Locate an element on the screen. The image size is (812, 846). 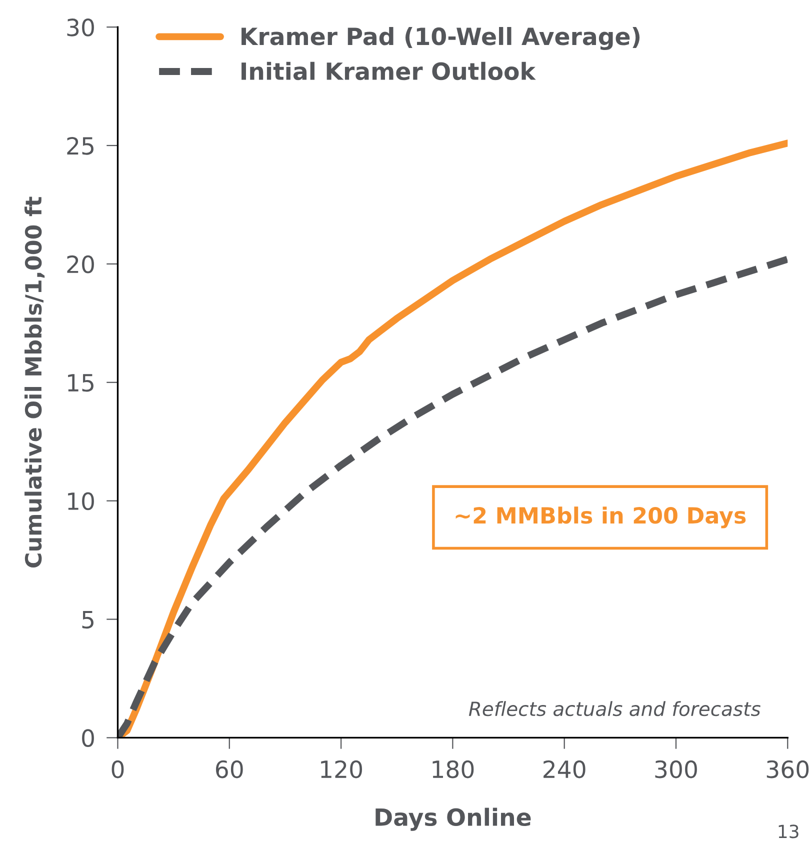
x-tick-label: 240 is located at coordinates (565, 769).